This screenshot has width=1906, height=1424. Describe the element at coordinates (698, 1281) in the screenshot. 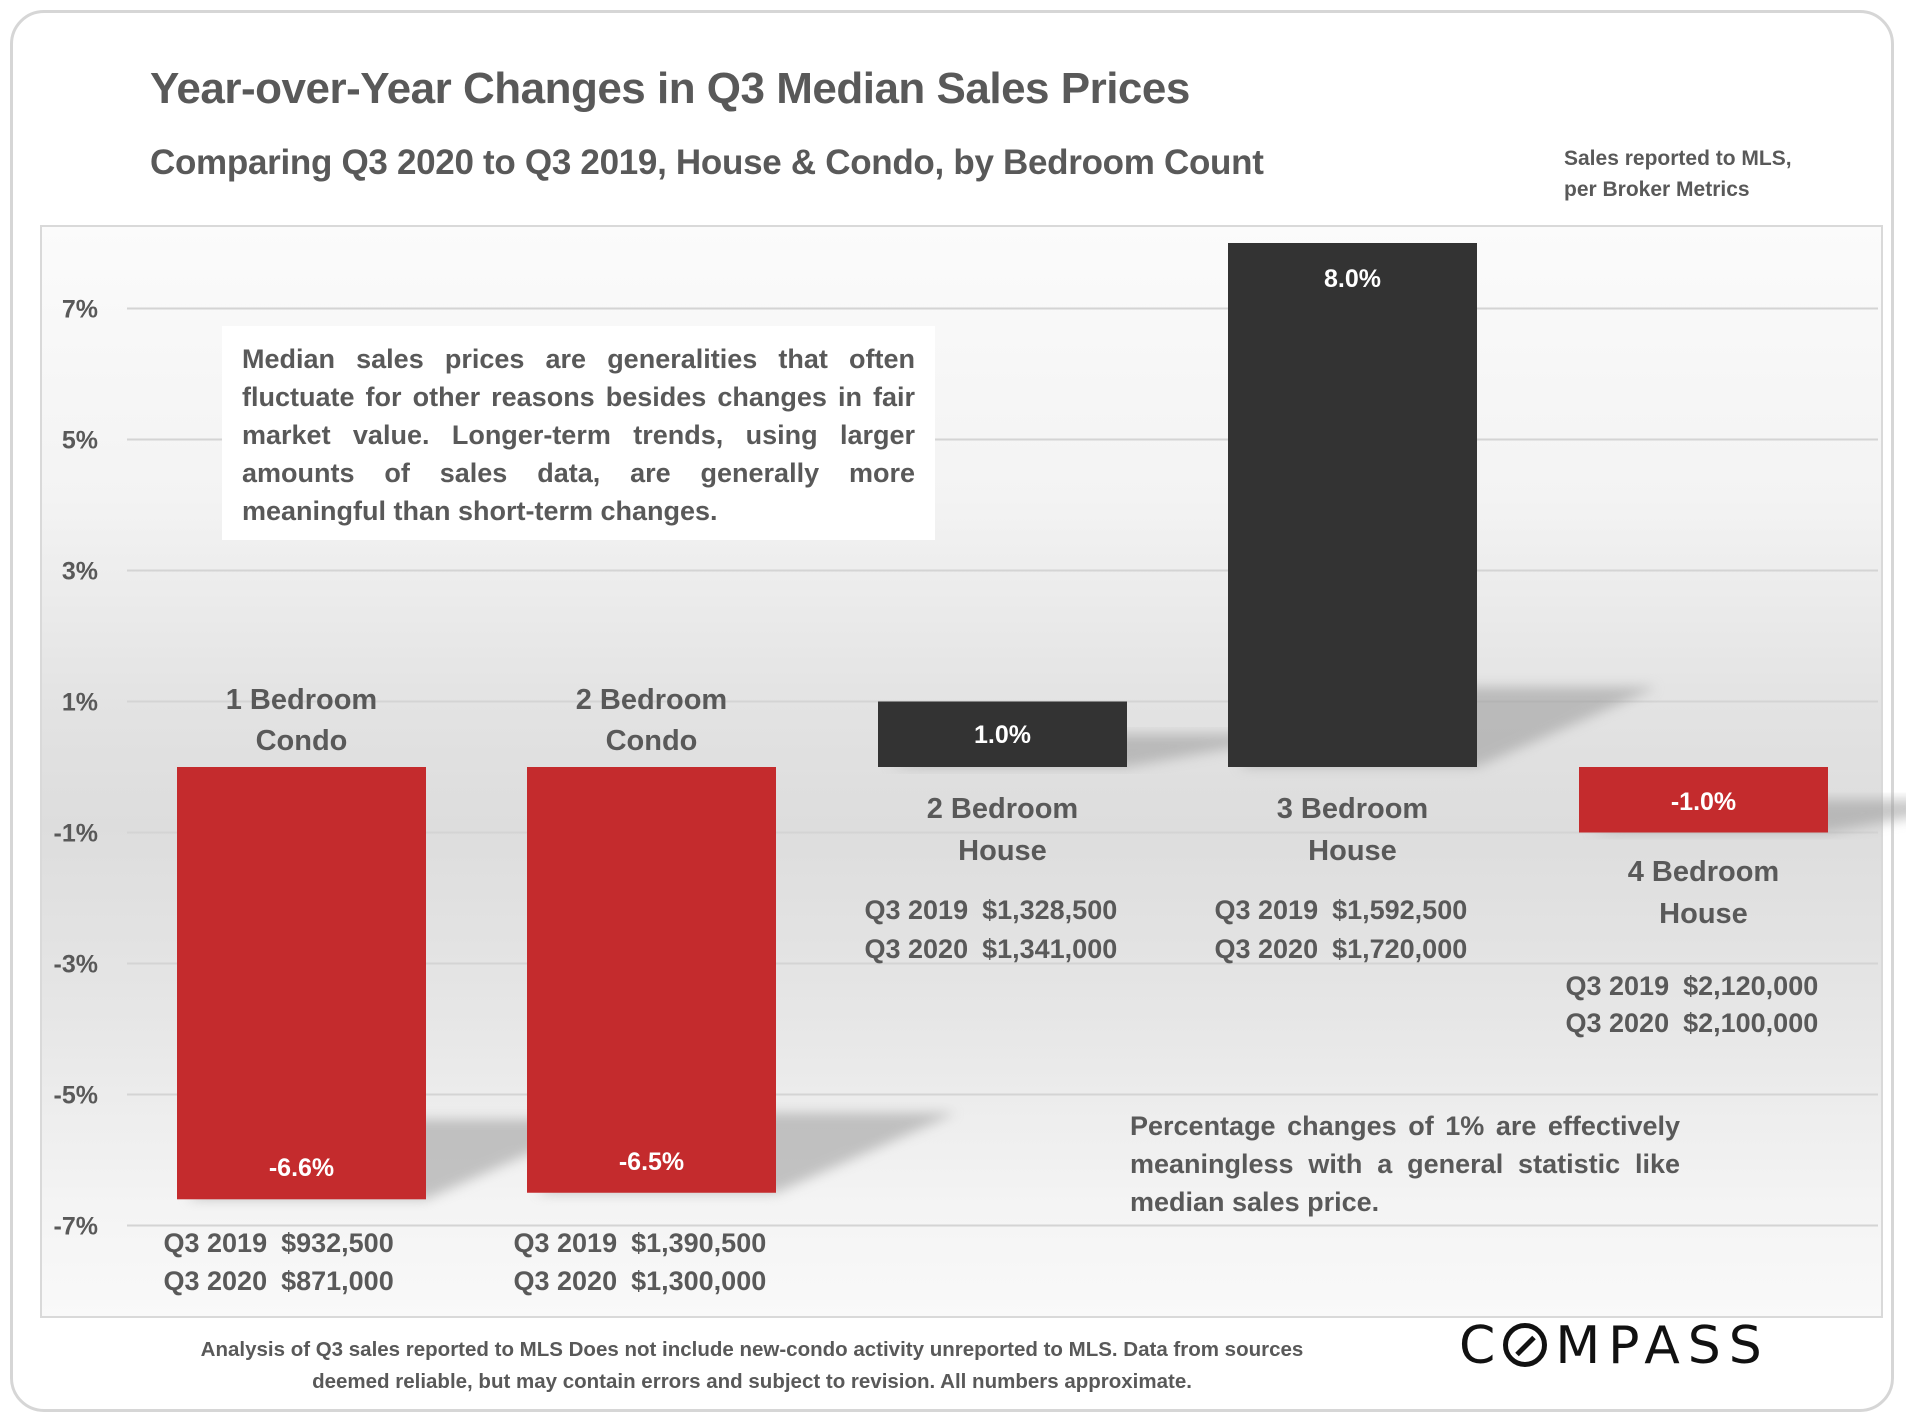

I see `price-value-2020: $1,300,000` at that location.